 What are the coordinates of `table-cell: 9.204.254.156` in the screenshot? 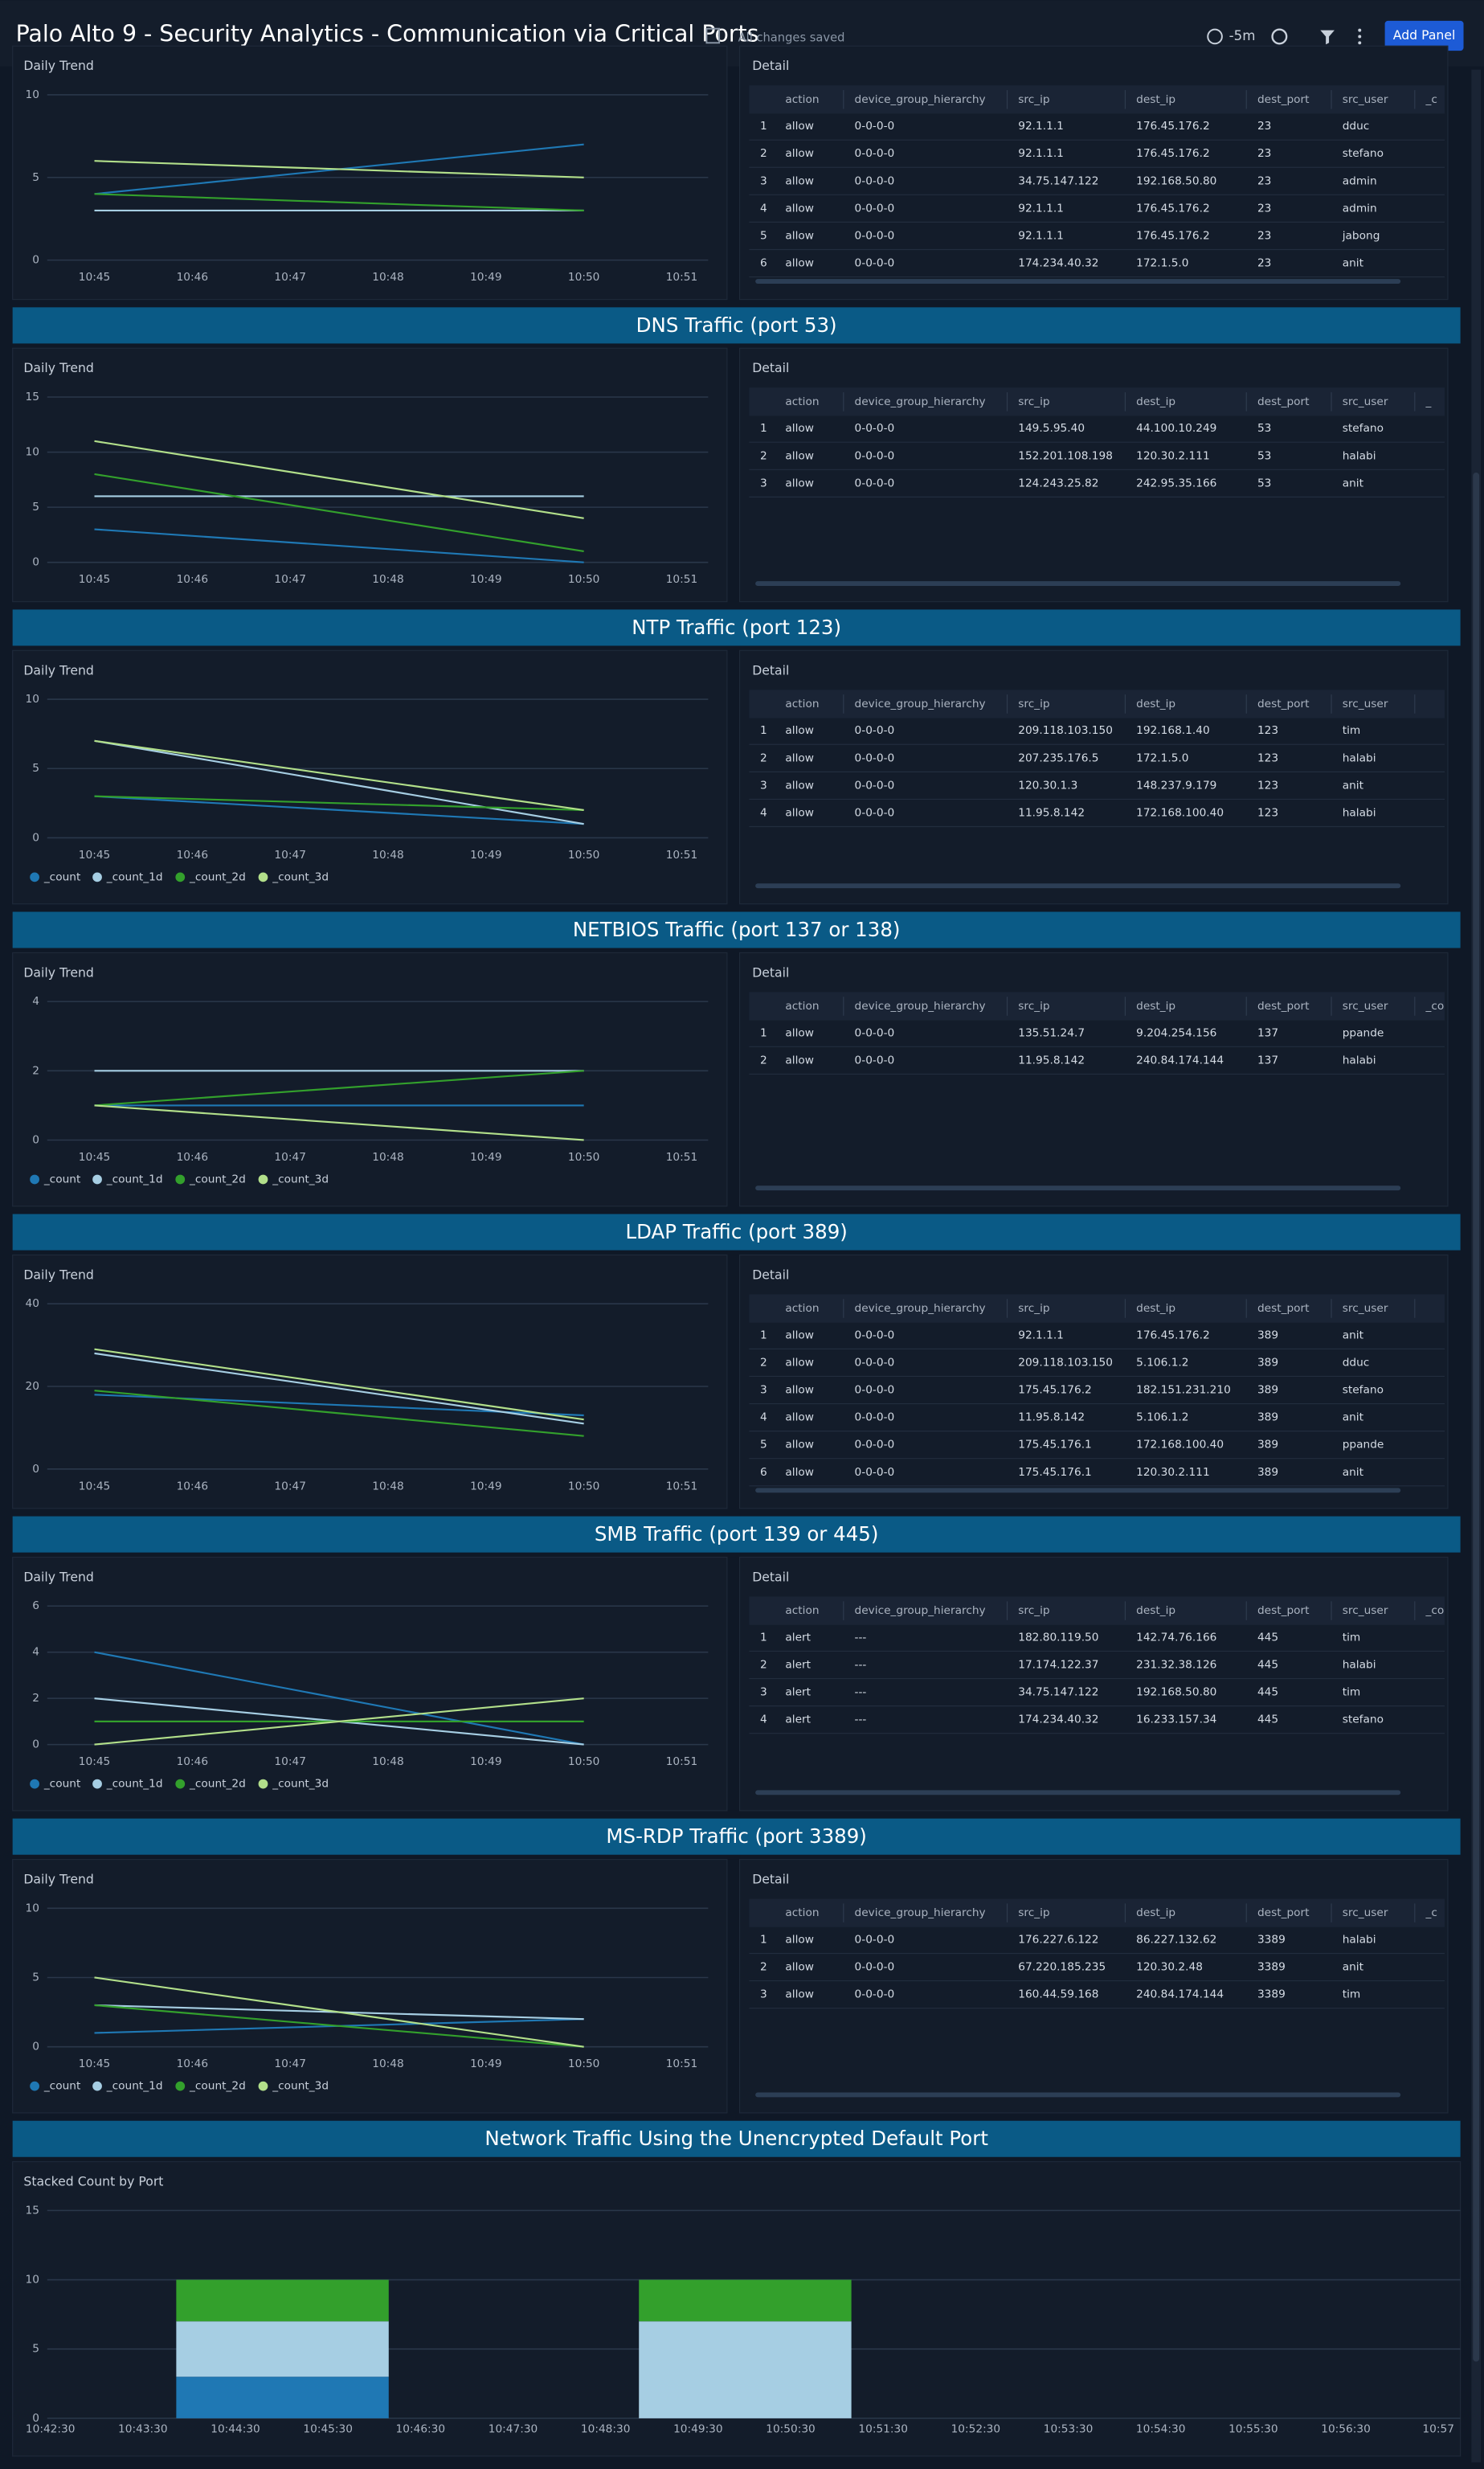 It's located at (1176, 1032).